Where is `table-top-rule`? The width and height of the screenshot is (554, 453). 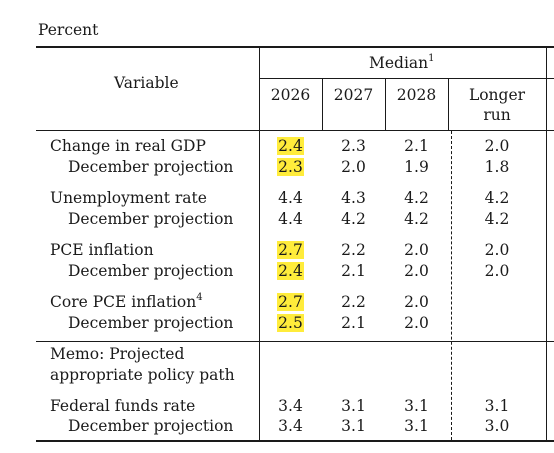
table-top-rule is located at coordinates (295, 47).